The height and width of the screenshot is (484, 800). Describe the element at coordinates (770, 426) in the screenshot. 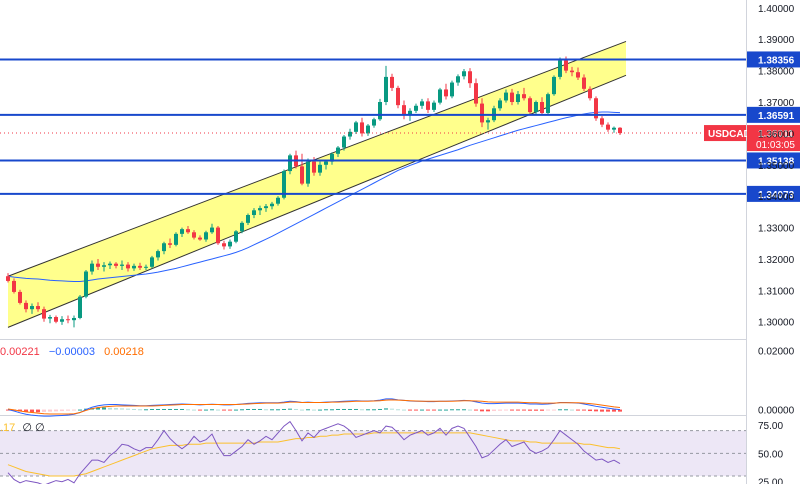

I see `rsi-tick-label: 75.00` at that location.